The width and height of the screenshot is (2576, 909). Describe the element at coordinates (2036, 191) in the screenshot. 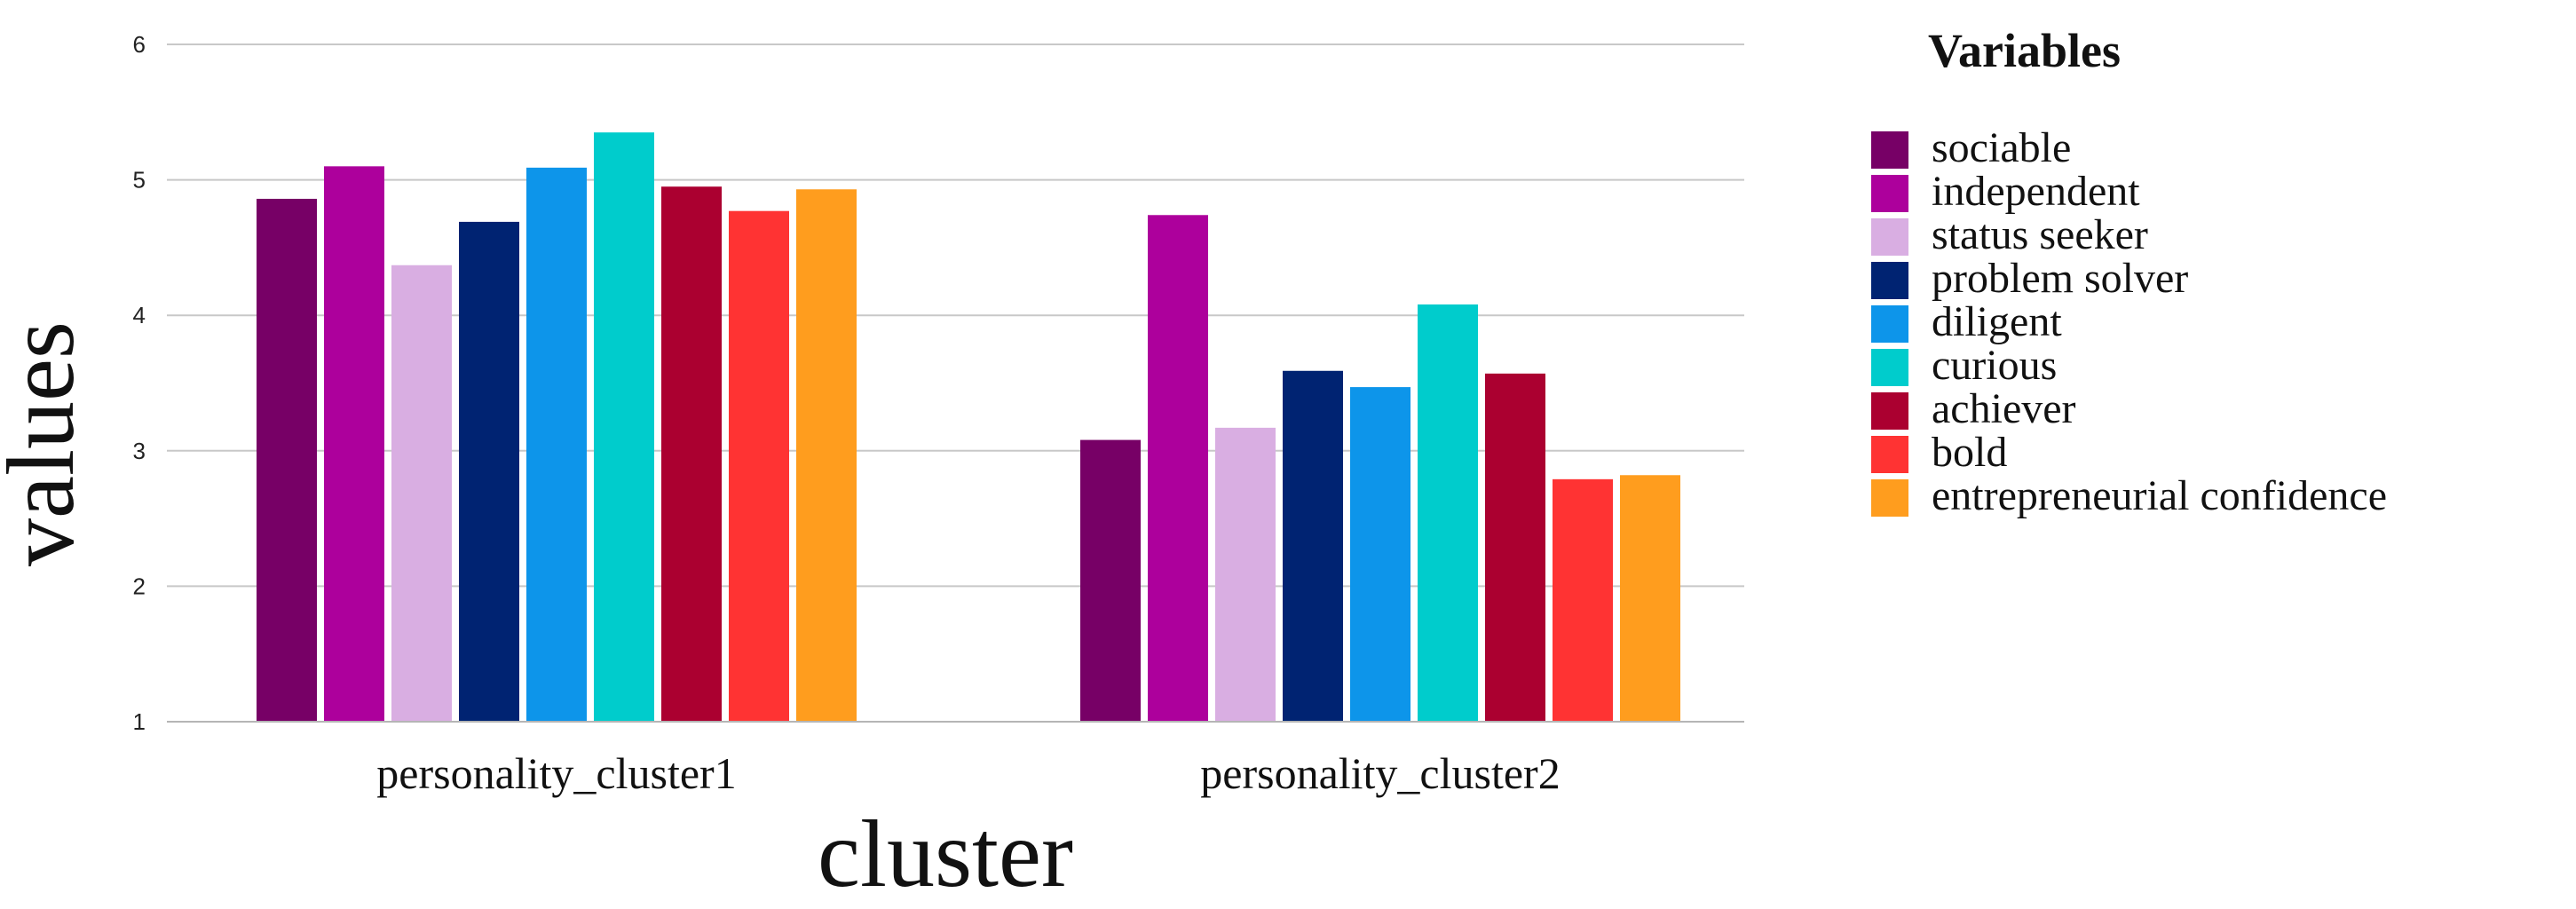

I see `legend-label: independent` at that location.